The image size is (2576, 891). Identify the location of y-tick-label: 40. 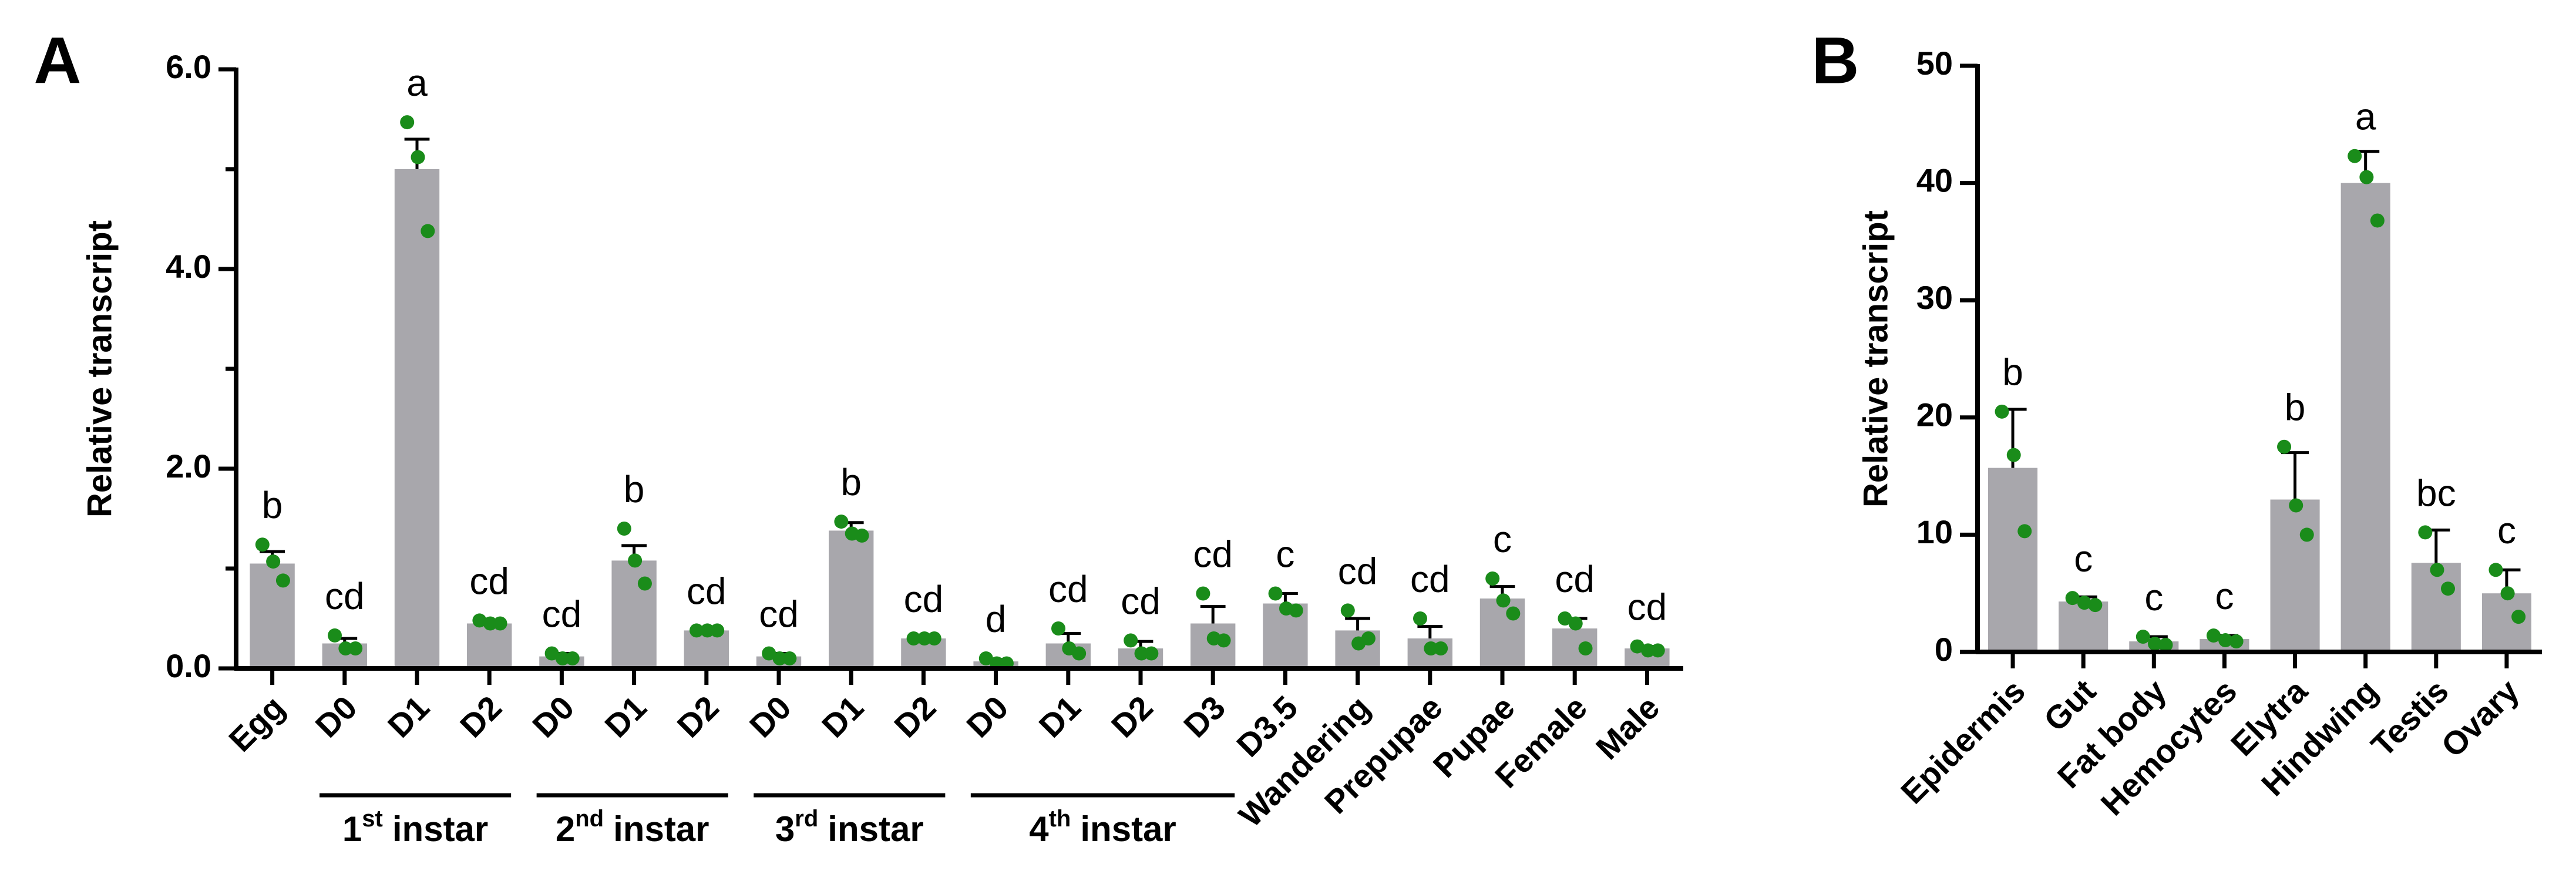
(1934, 180).